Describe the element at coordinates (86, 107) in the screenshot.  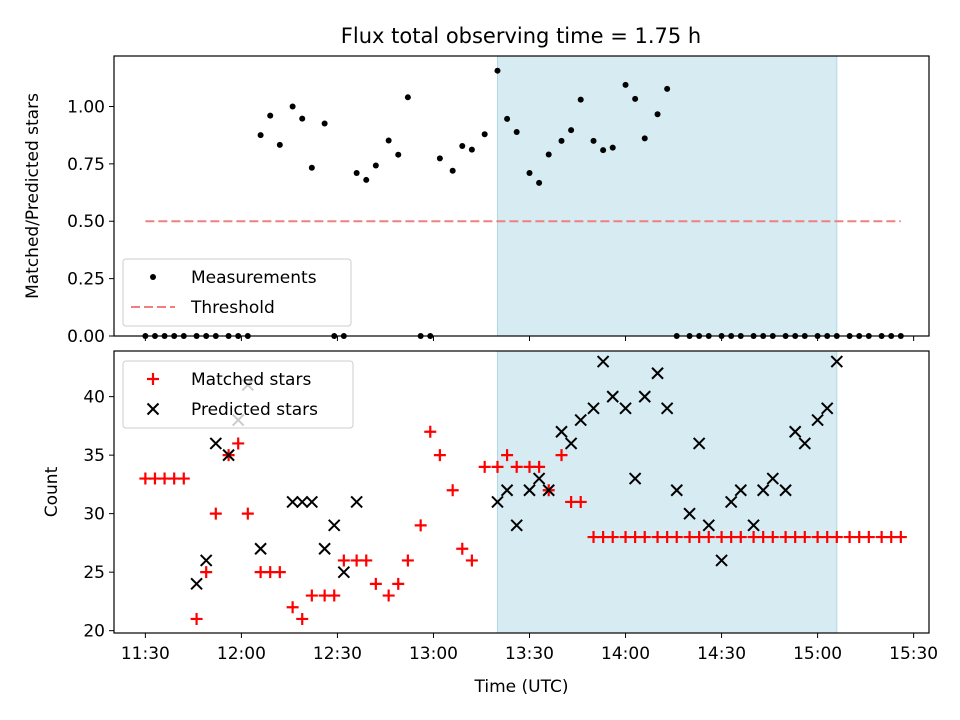
I see `y-tick-label: 1.00` at that location.